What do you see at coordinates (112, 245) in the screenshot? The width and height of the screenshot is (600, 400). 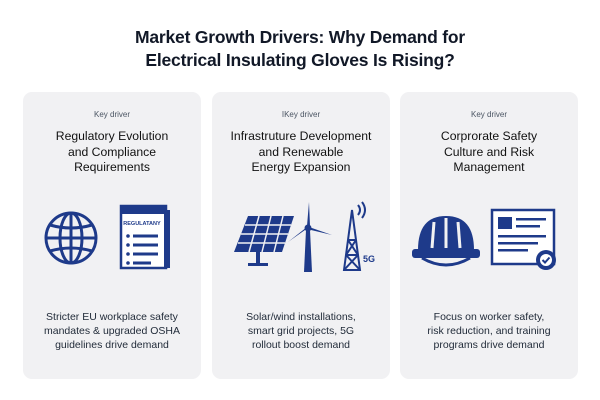 I see `card-icons: REGULATANY` at bounding box center [112, 245].